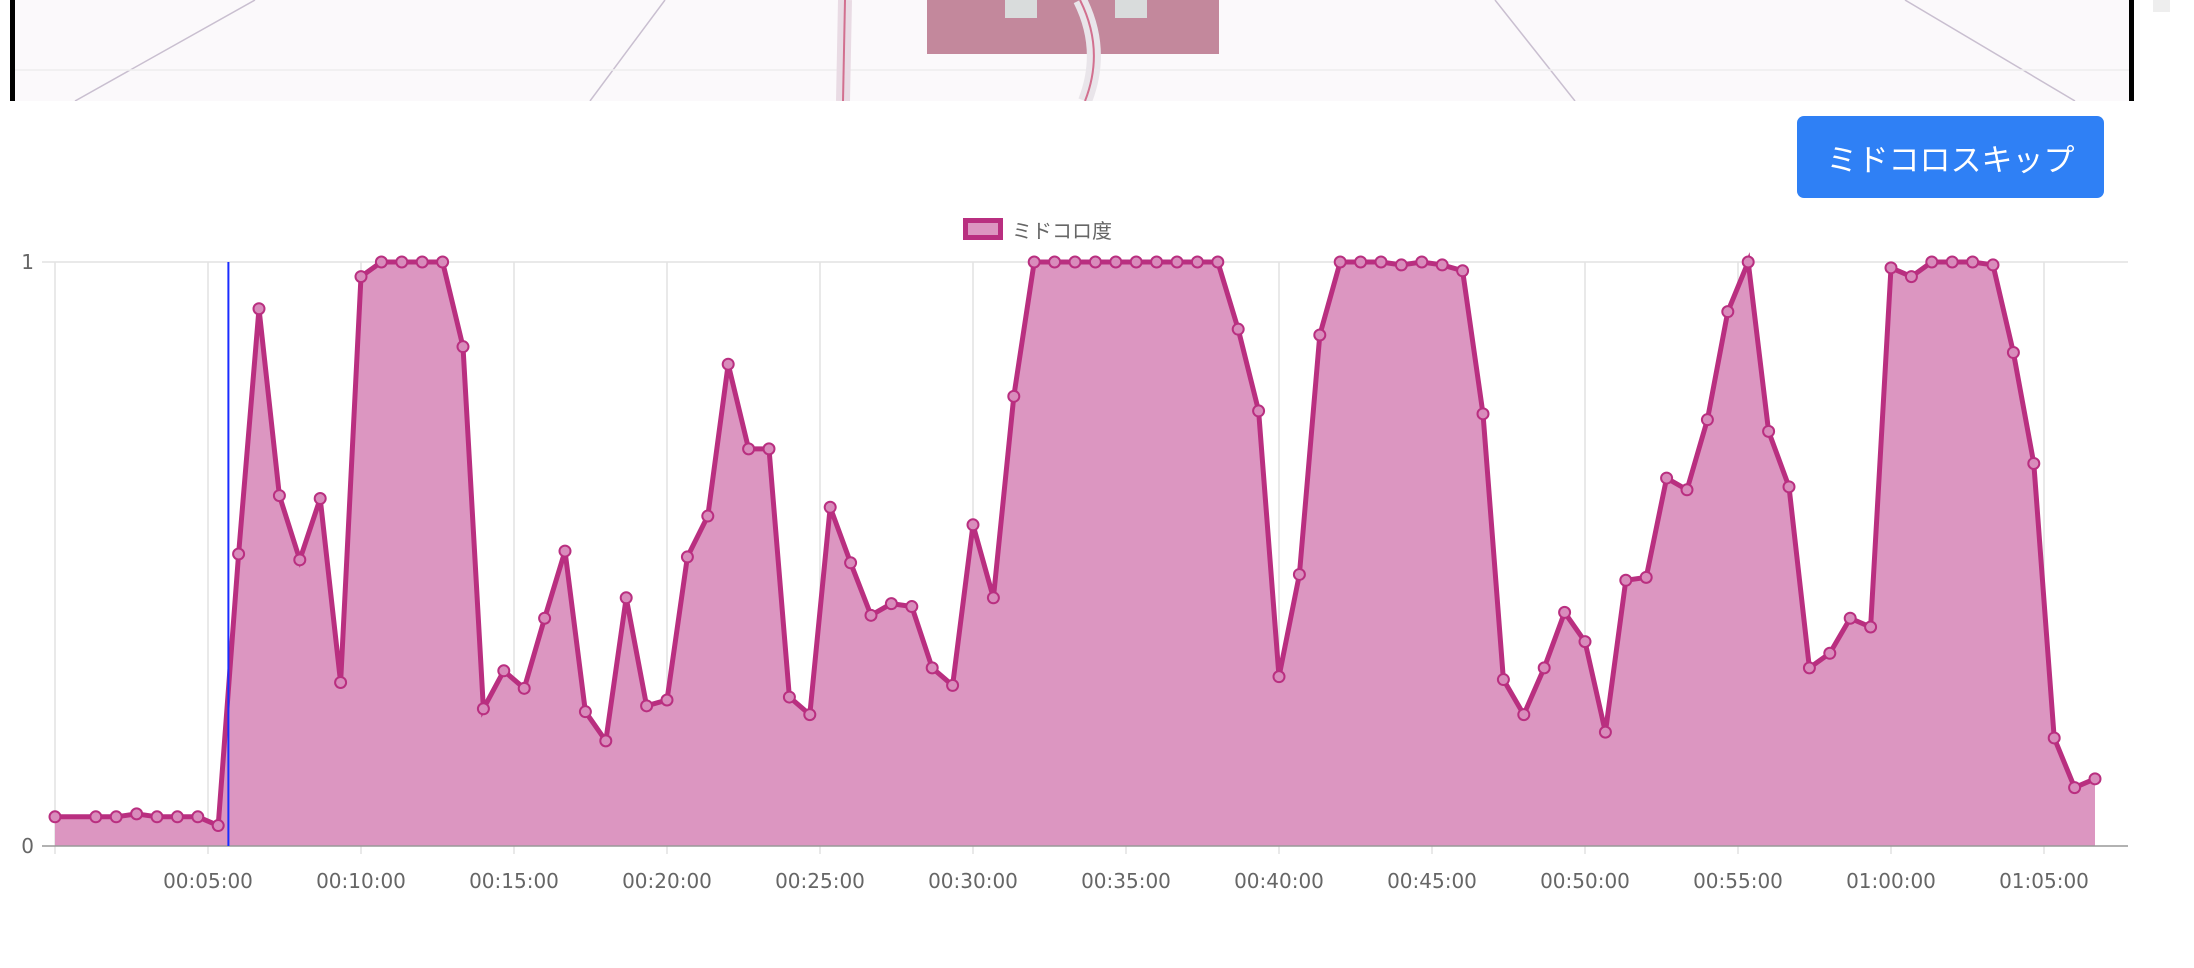 The width and height of the screenshot is (2194, 968). Describe the element at coordinates (1072, 50) in the screenshot. I see `video-player` at that location.